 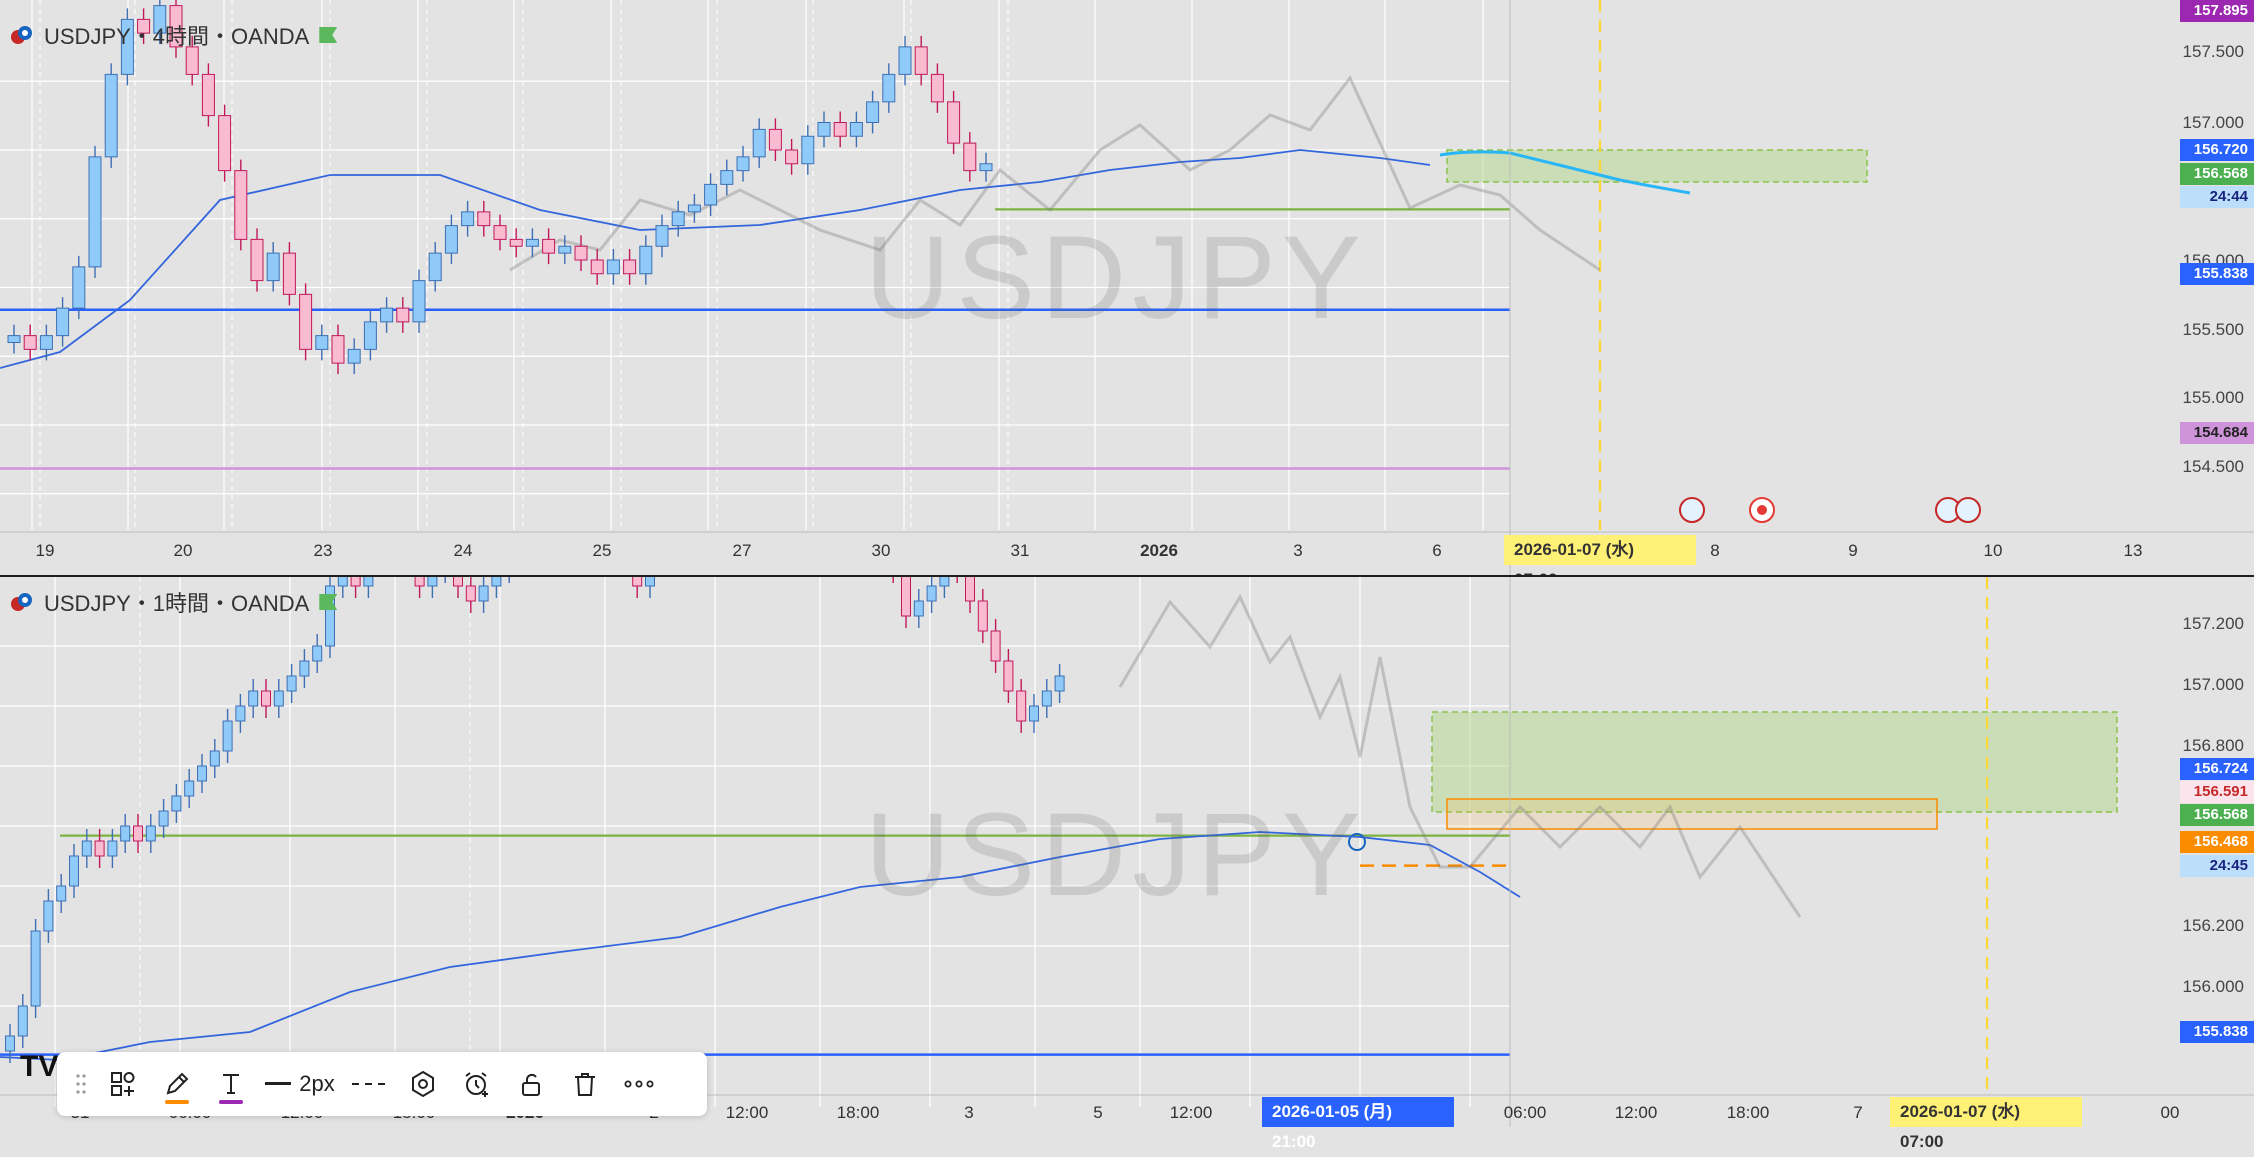 What do you see at coordinates (602, 550) in the screenshot?
I see `time-tick-label: 25` at bounding box center [602, 550].